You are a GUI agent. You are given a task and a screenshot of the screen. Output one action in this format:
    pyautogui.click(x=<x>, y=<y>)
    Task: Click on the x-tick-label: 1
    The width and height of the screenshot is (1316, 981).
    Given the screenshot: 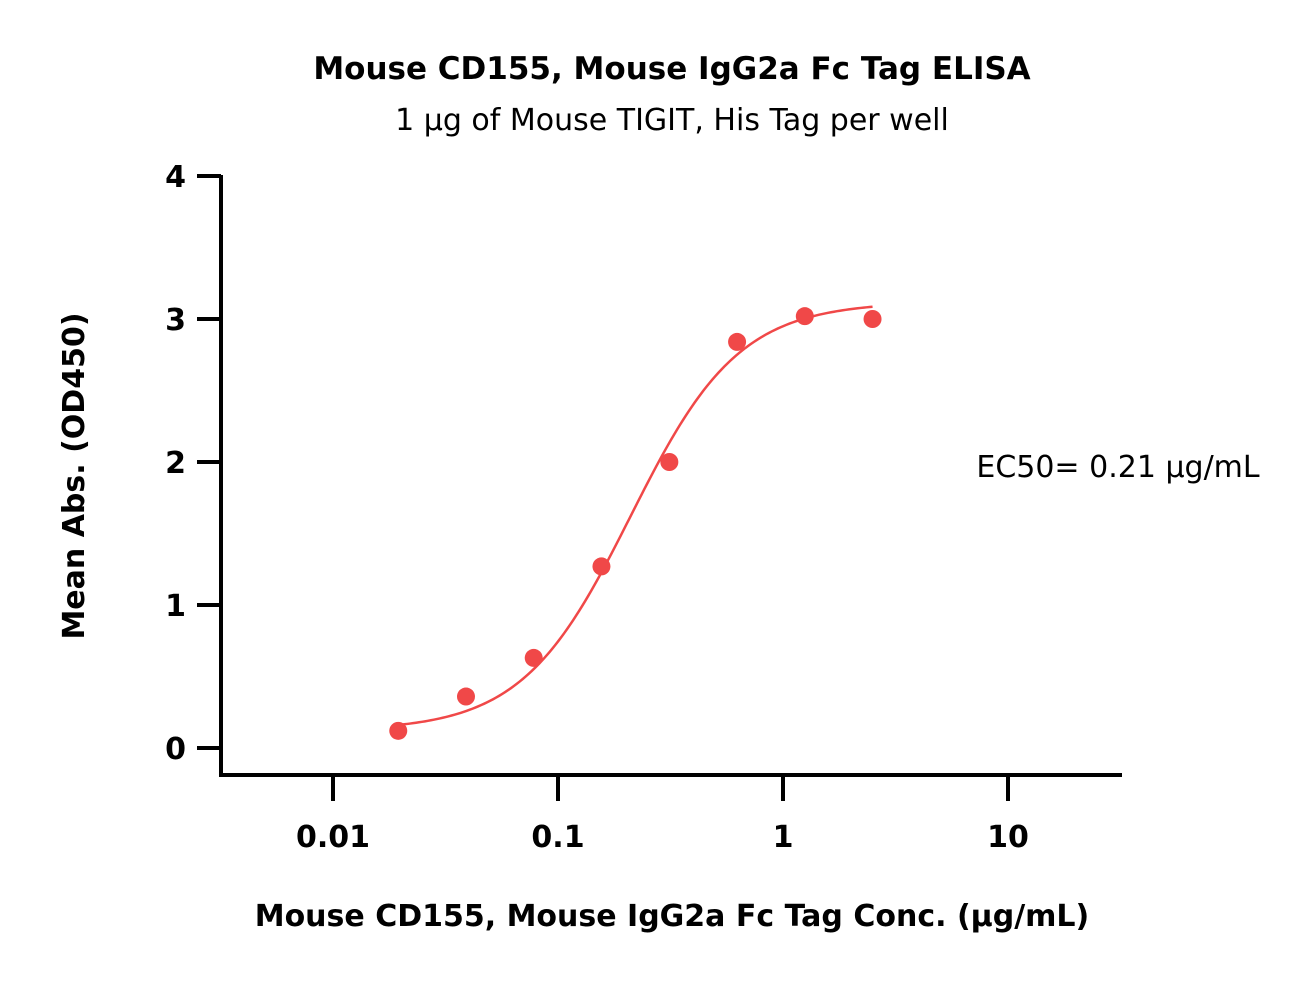 What is the action you would take?
    pyautogui.click(x=783, y=837)
    